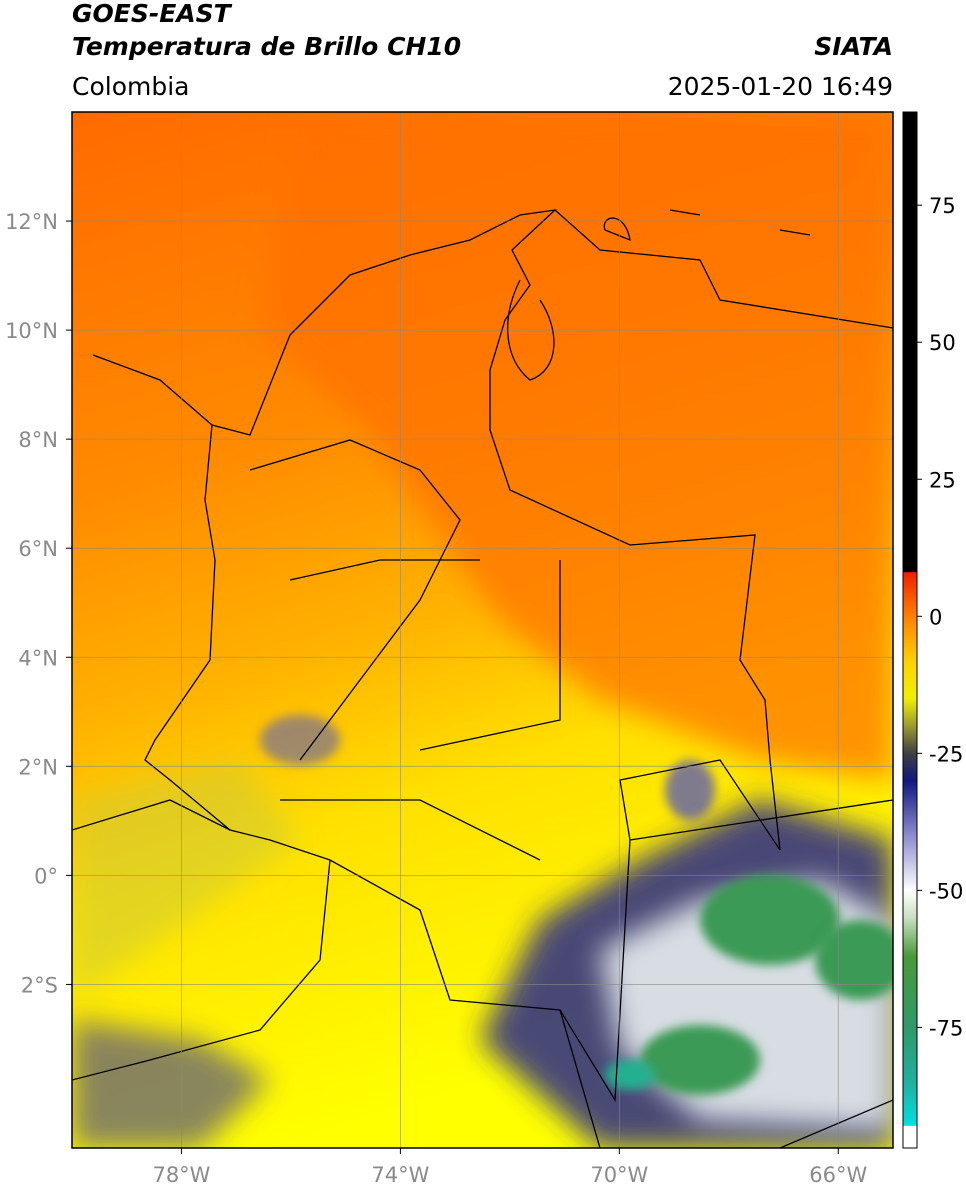 Image resolution: width=966 pixels, height=1194 pixels. What do you see at coordinates (946, 891) in the screenshot?
I see `colorbar-tick-label: -50` at bounding box center [946, 891].